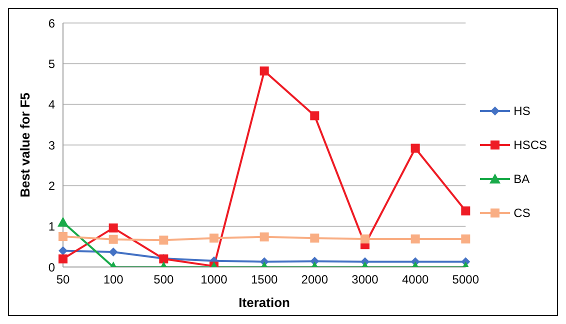 This screenshot has height=324, width=566. Describe the element at coordinates (52, 185) in the screenshot. I see `y-tick-label: 2` at that location.